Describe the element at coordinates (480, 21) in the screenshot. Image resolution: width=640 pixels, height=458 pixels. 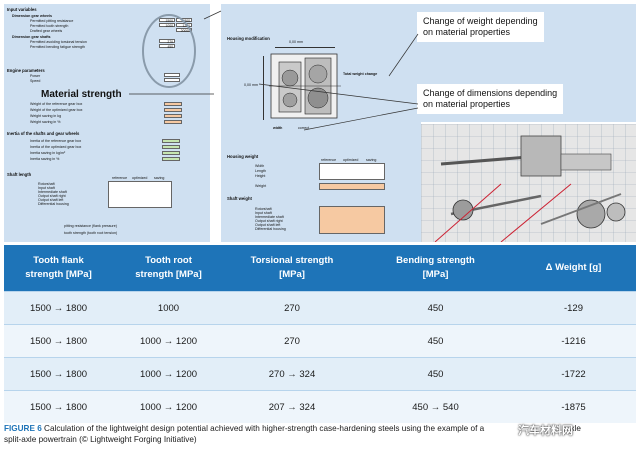
I see `callout-weight-line1: Change of weight depending` at that location.